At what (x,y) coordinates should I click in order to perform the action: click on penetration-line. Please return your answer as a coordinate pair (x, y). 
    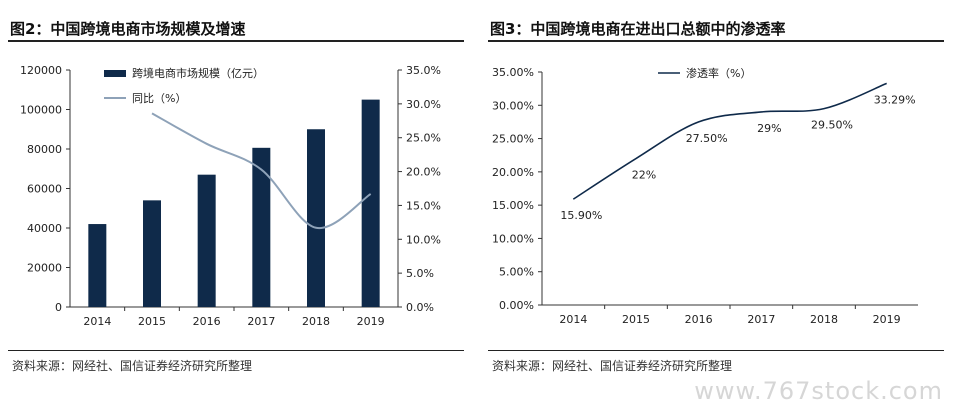
    Looking at the image, I should click on (729, 141).